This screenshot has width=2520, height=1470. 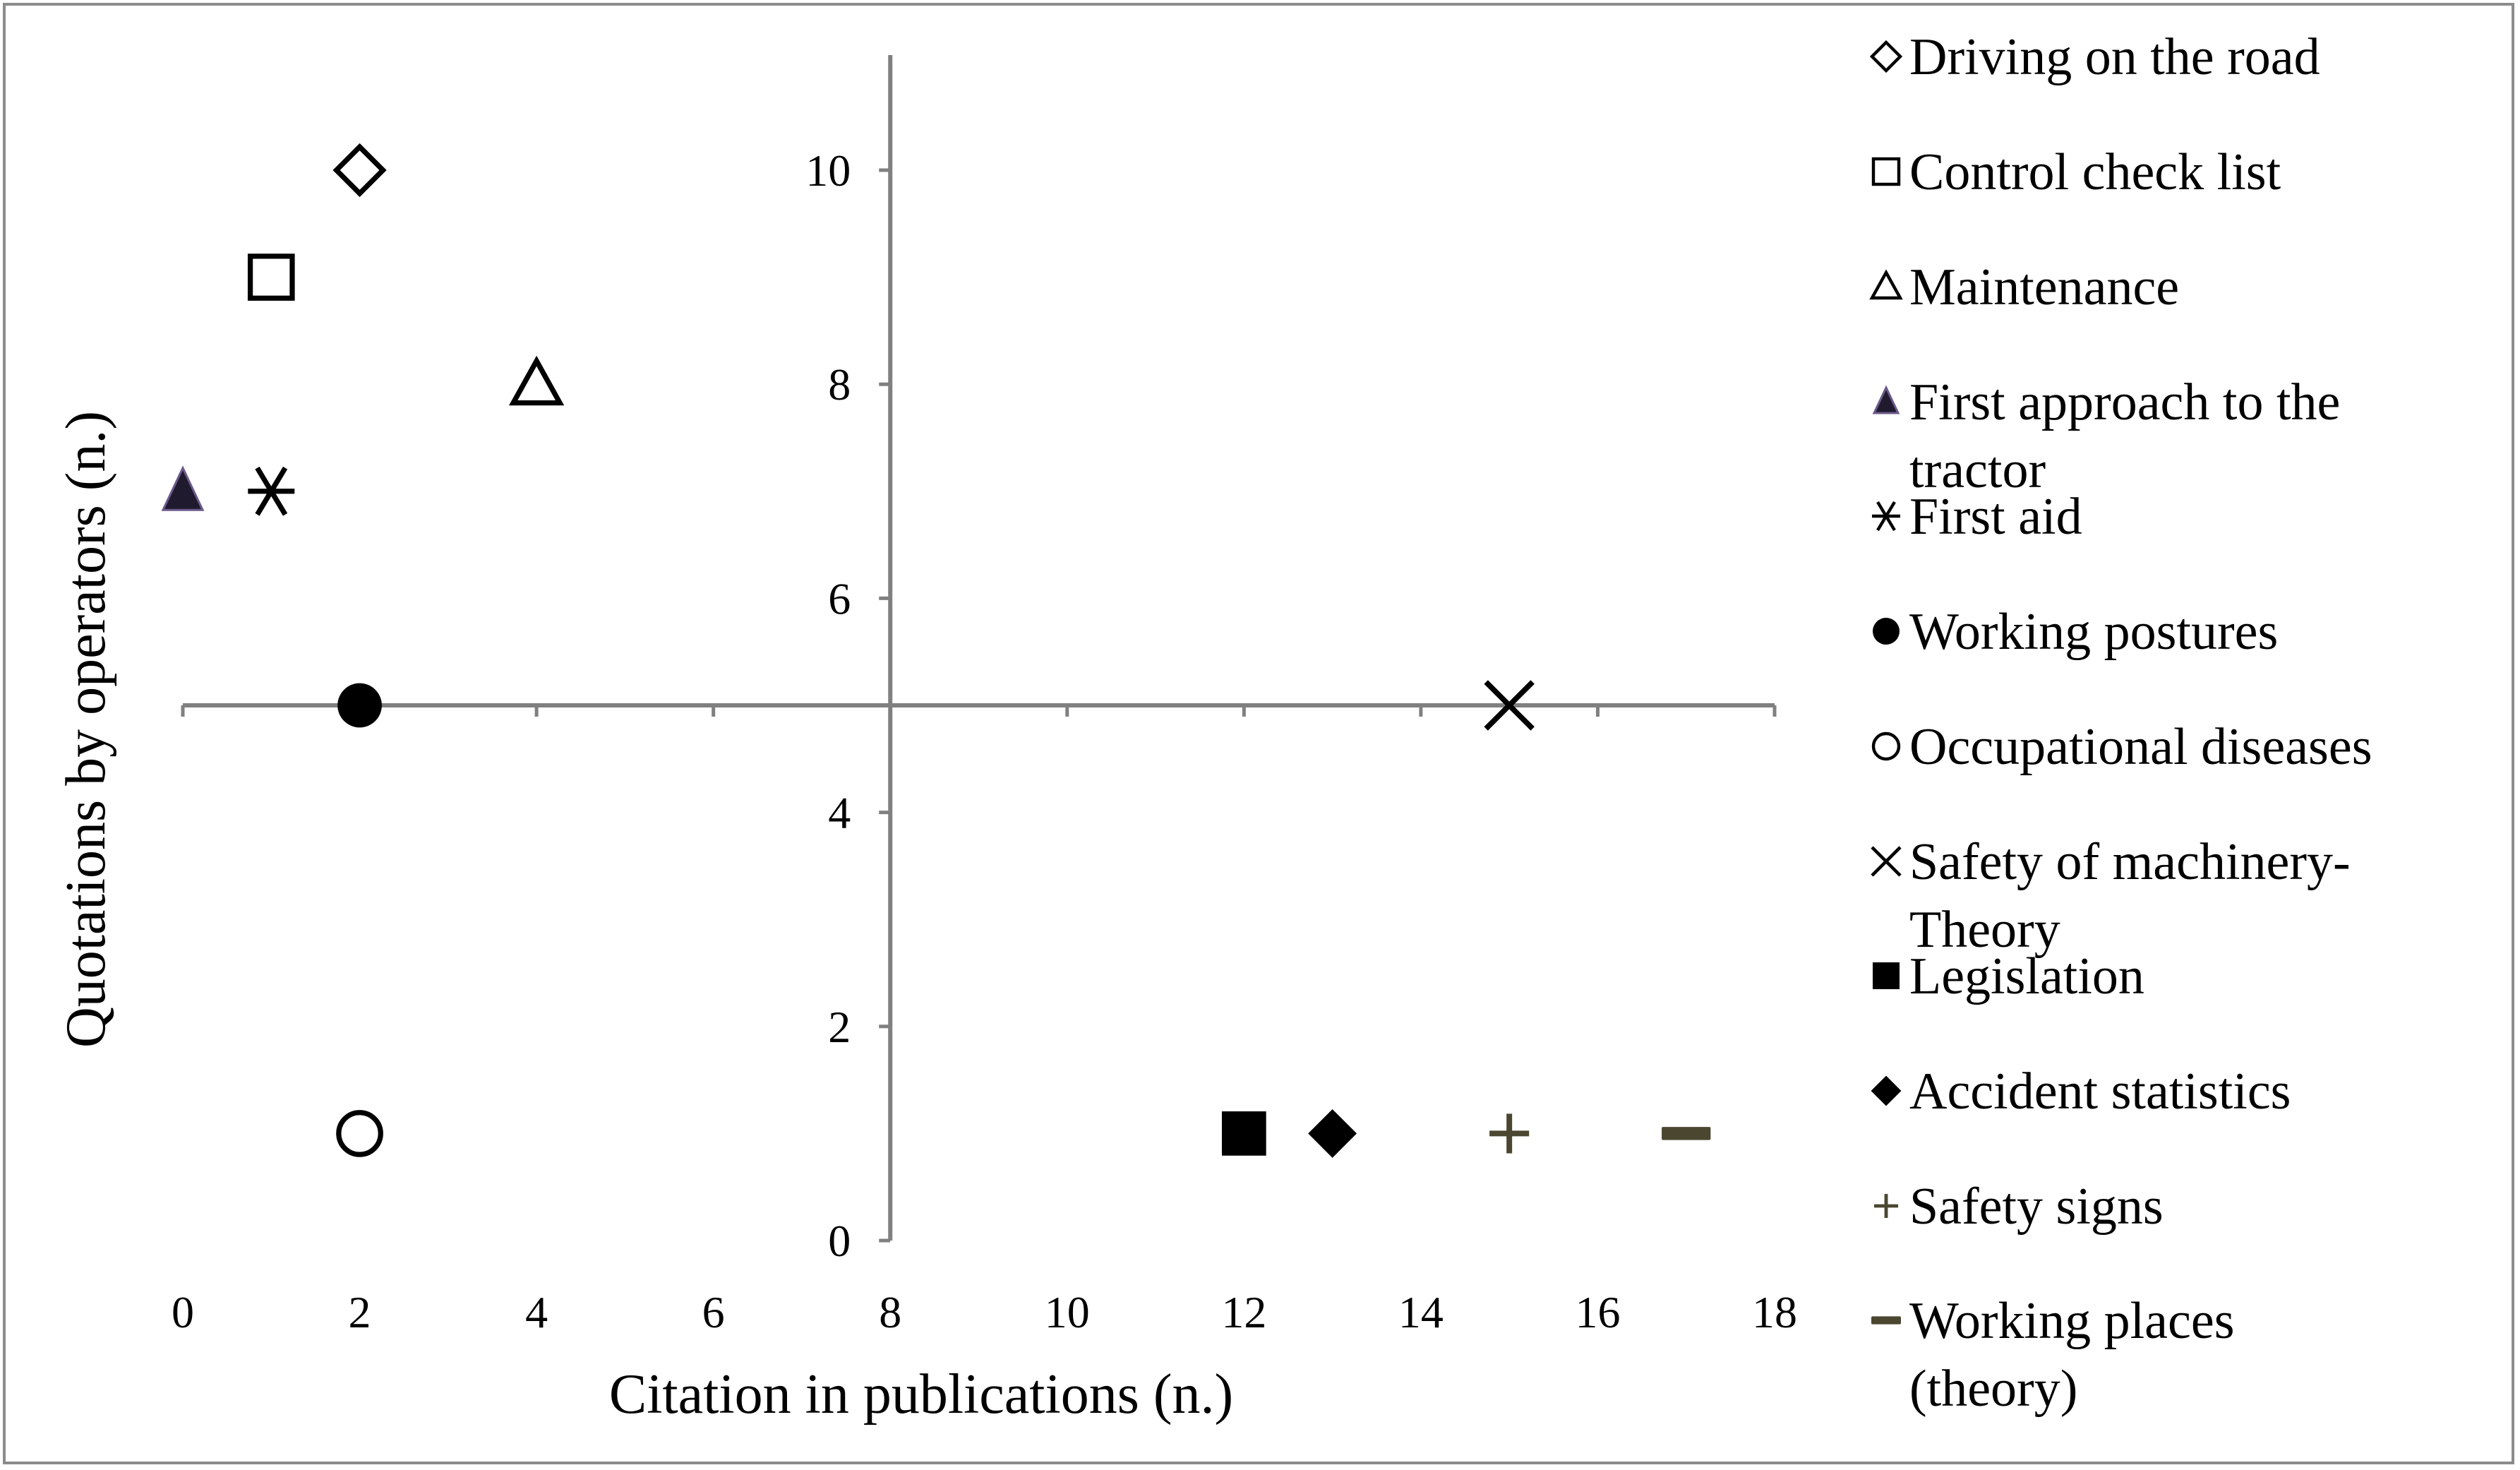 I want to click on x-tick-label: 0, so click(x=183, y=1312).